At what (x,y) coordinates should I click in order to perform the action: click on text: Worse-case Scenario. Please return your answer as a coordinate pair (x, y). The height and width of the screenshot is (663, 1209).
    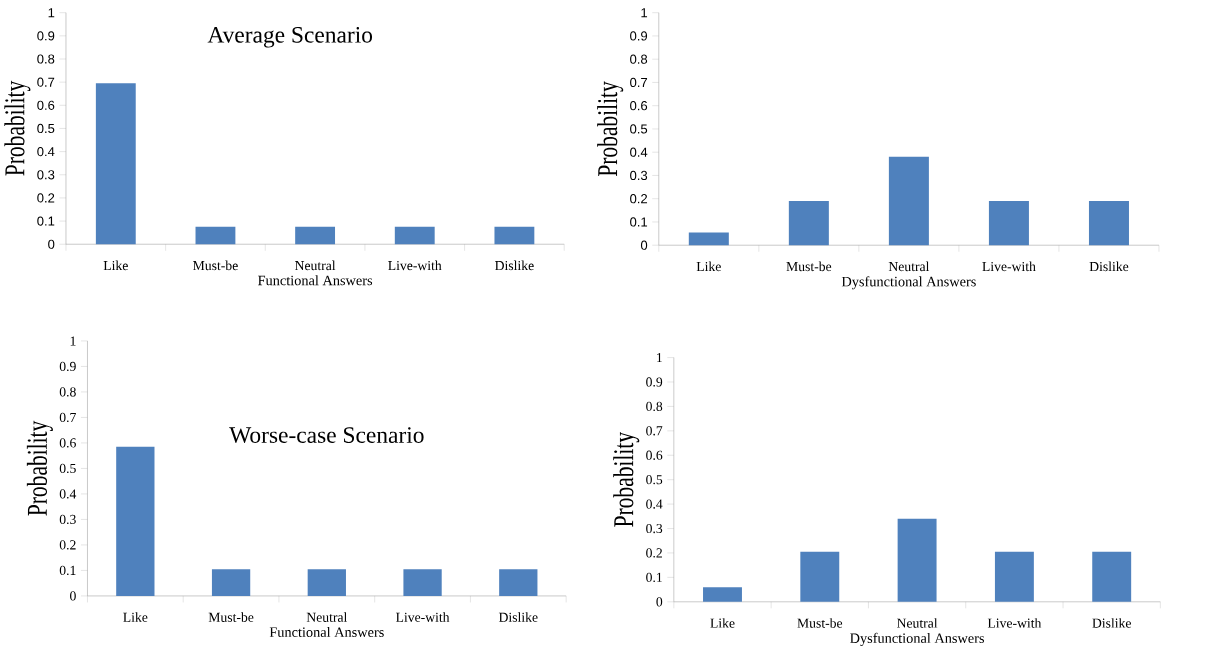
    Looking at the image, I should click on (326, 435).